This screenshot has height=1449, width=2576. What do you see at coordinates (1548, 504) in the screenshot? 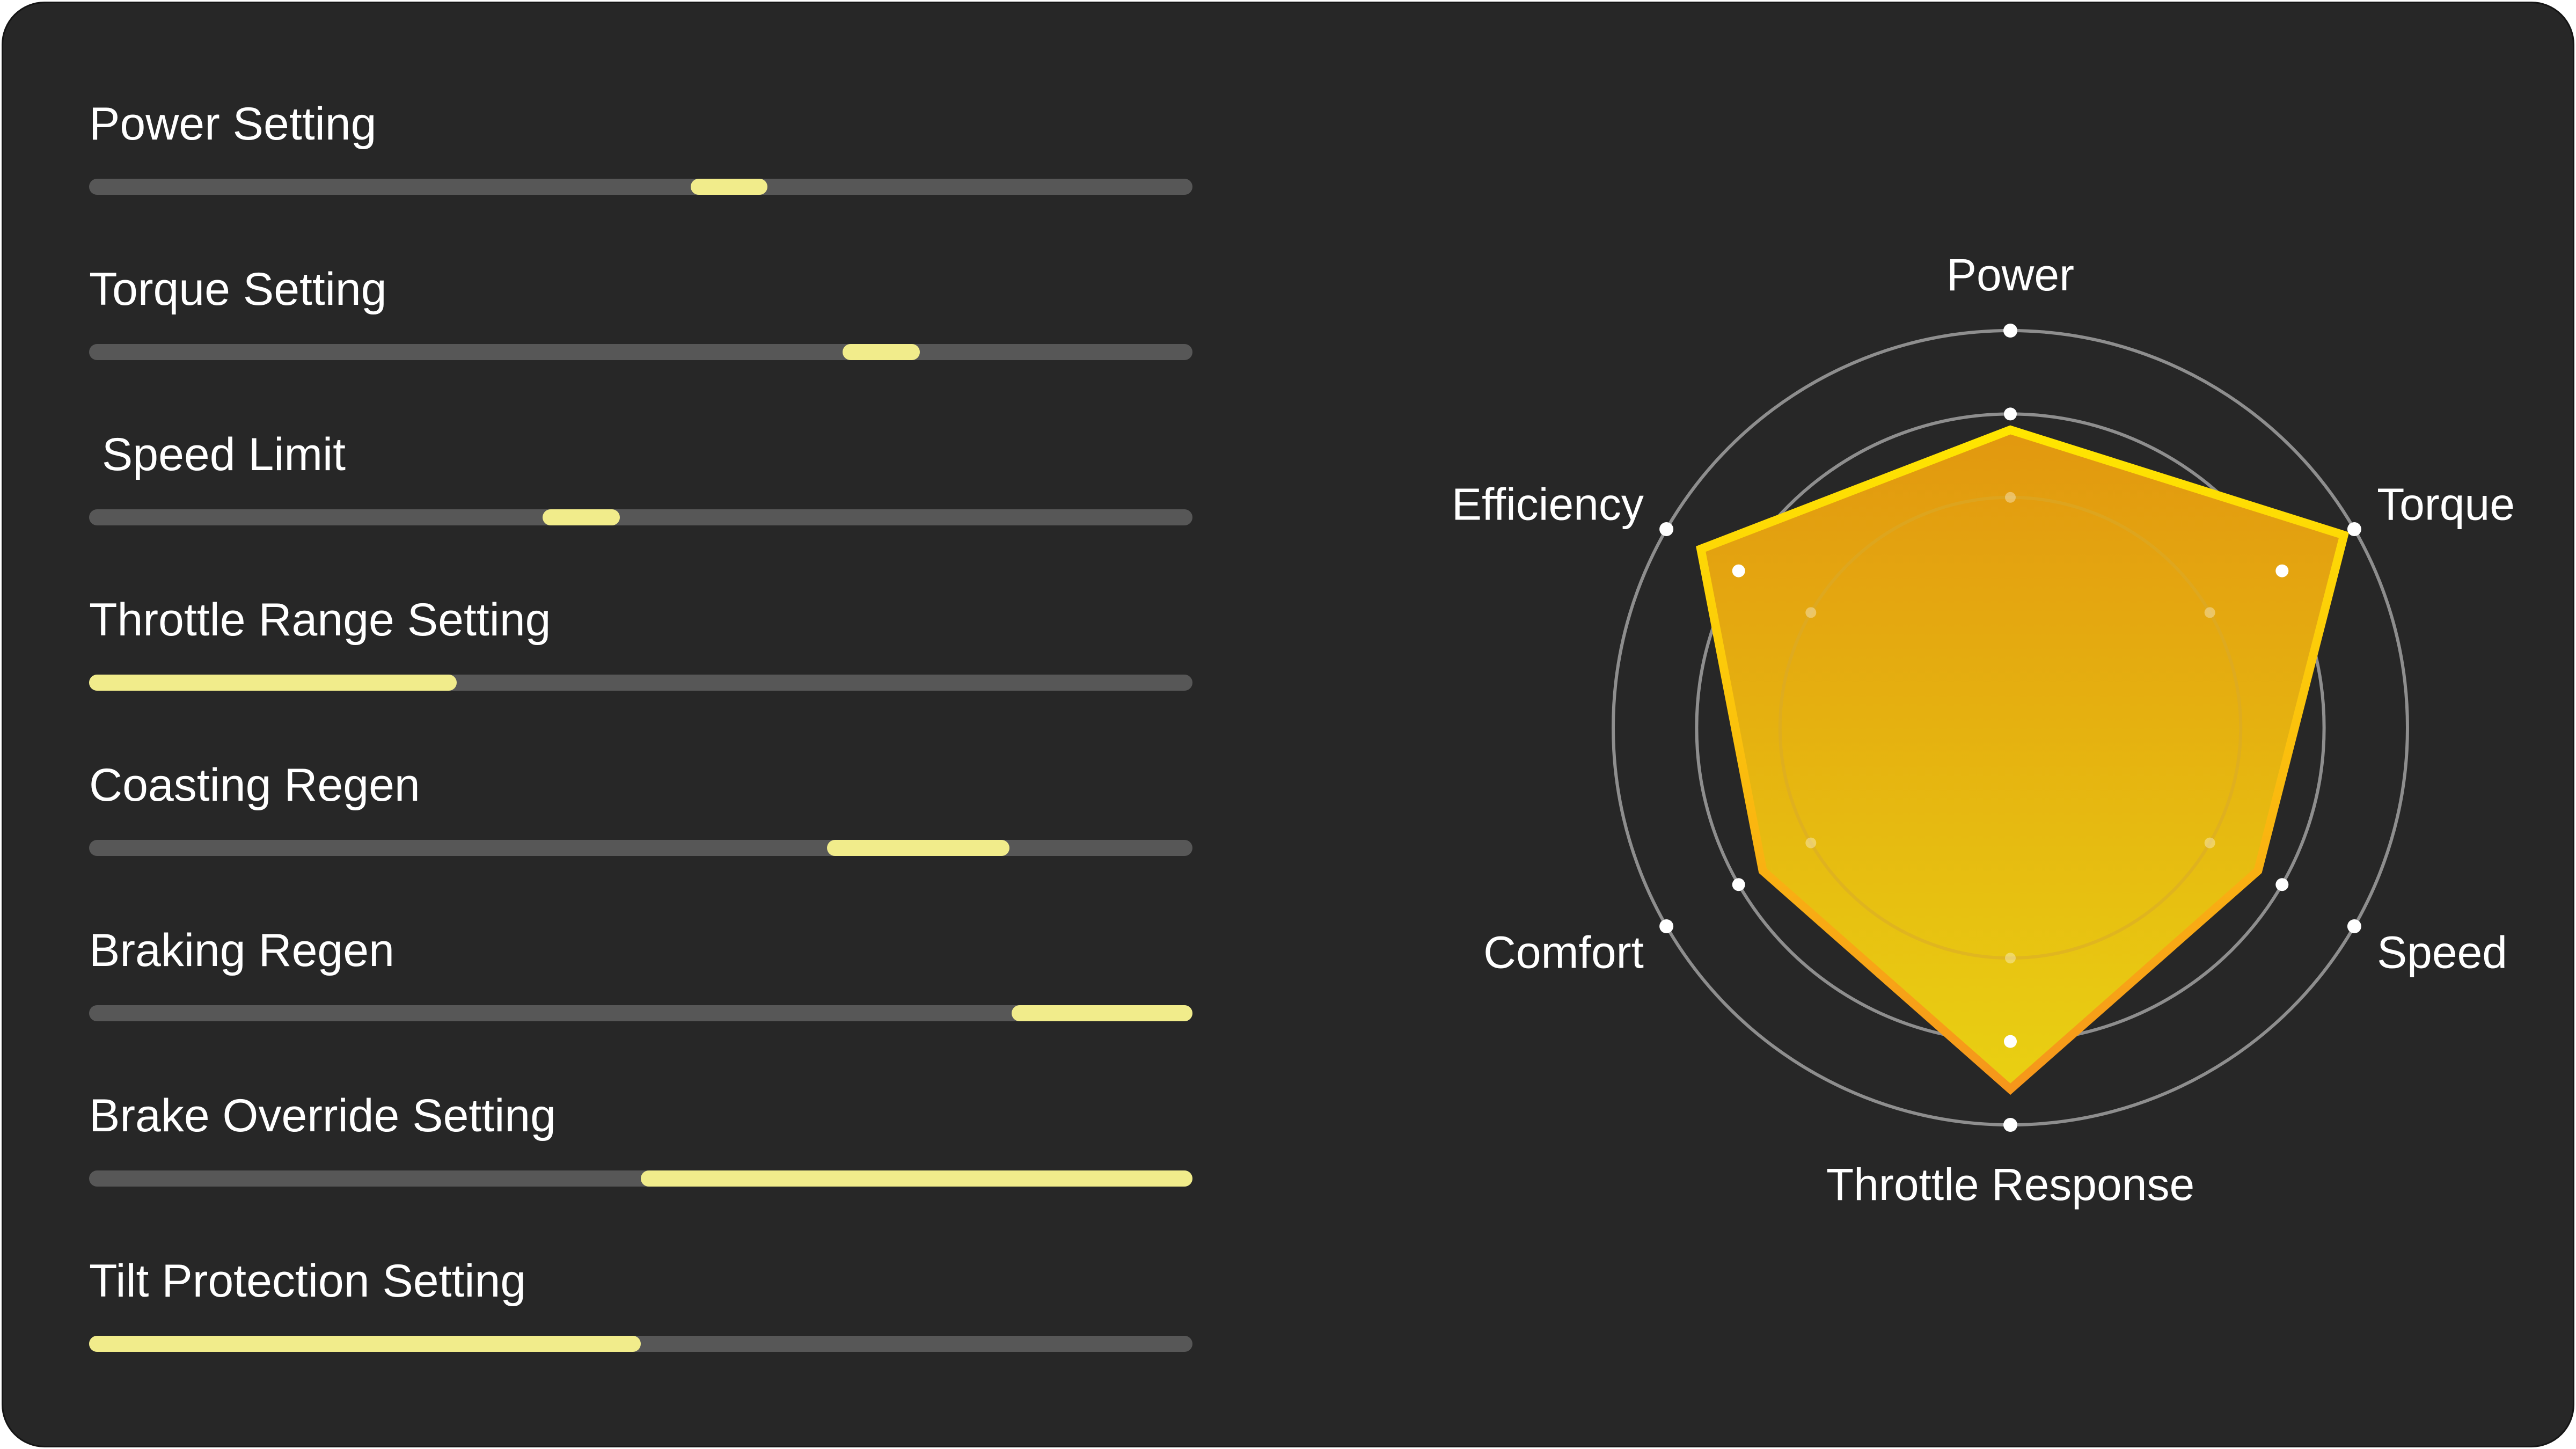
I see `radar-axis-label-efficiency: Efficiency` at bounding box center [1548, 504].